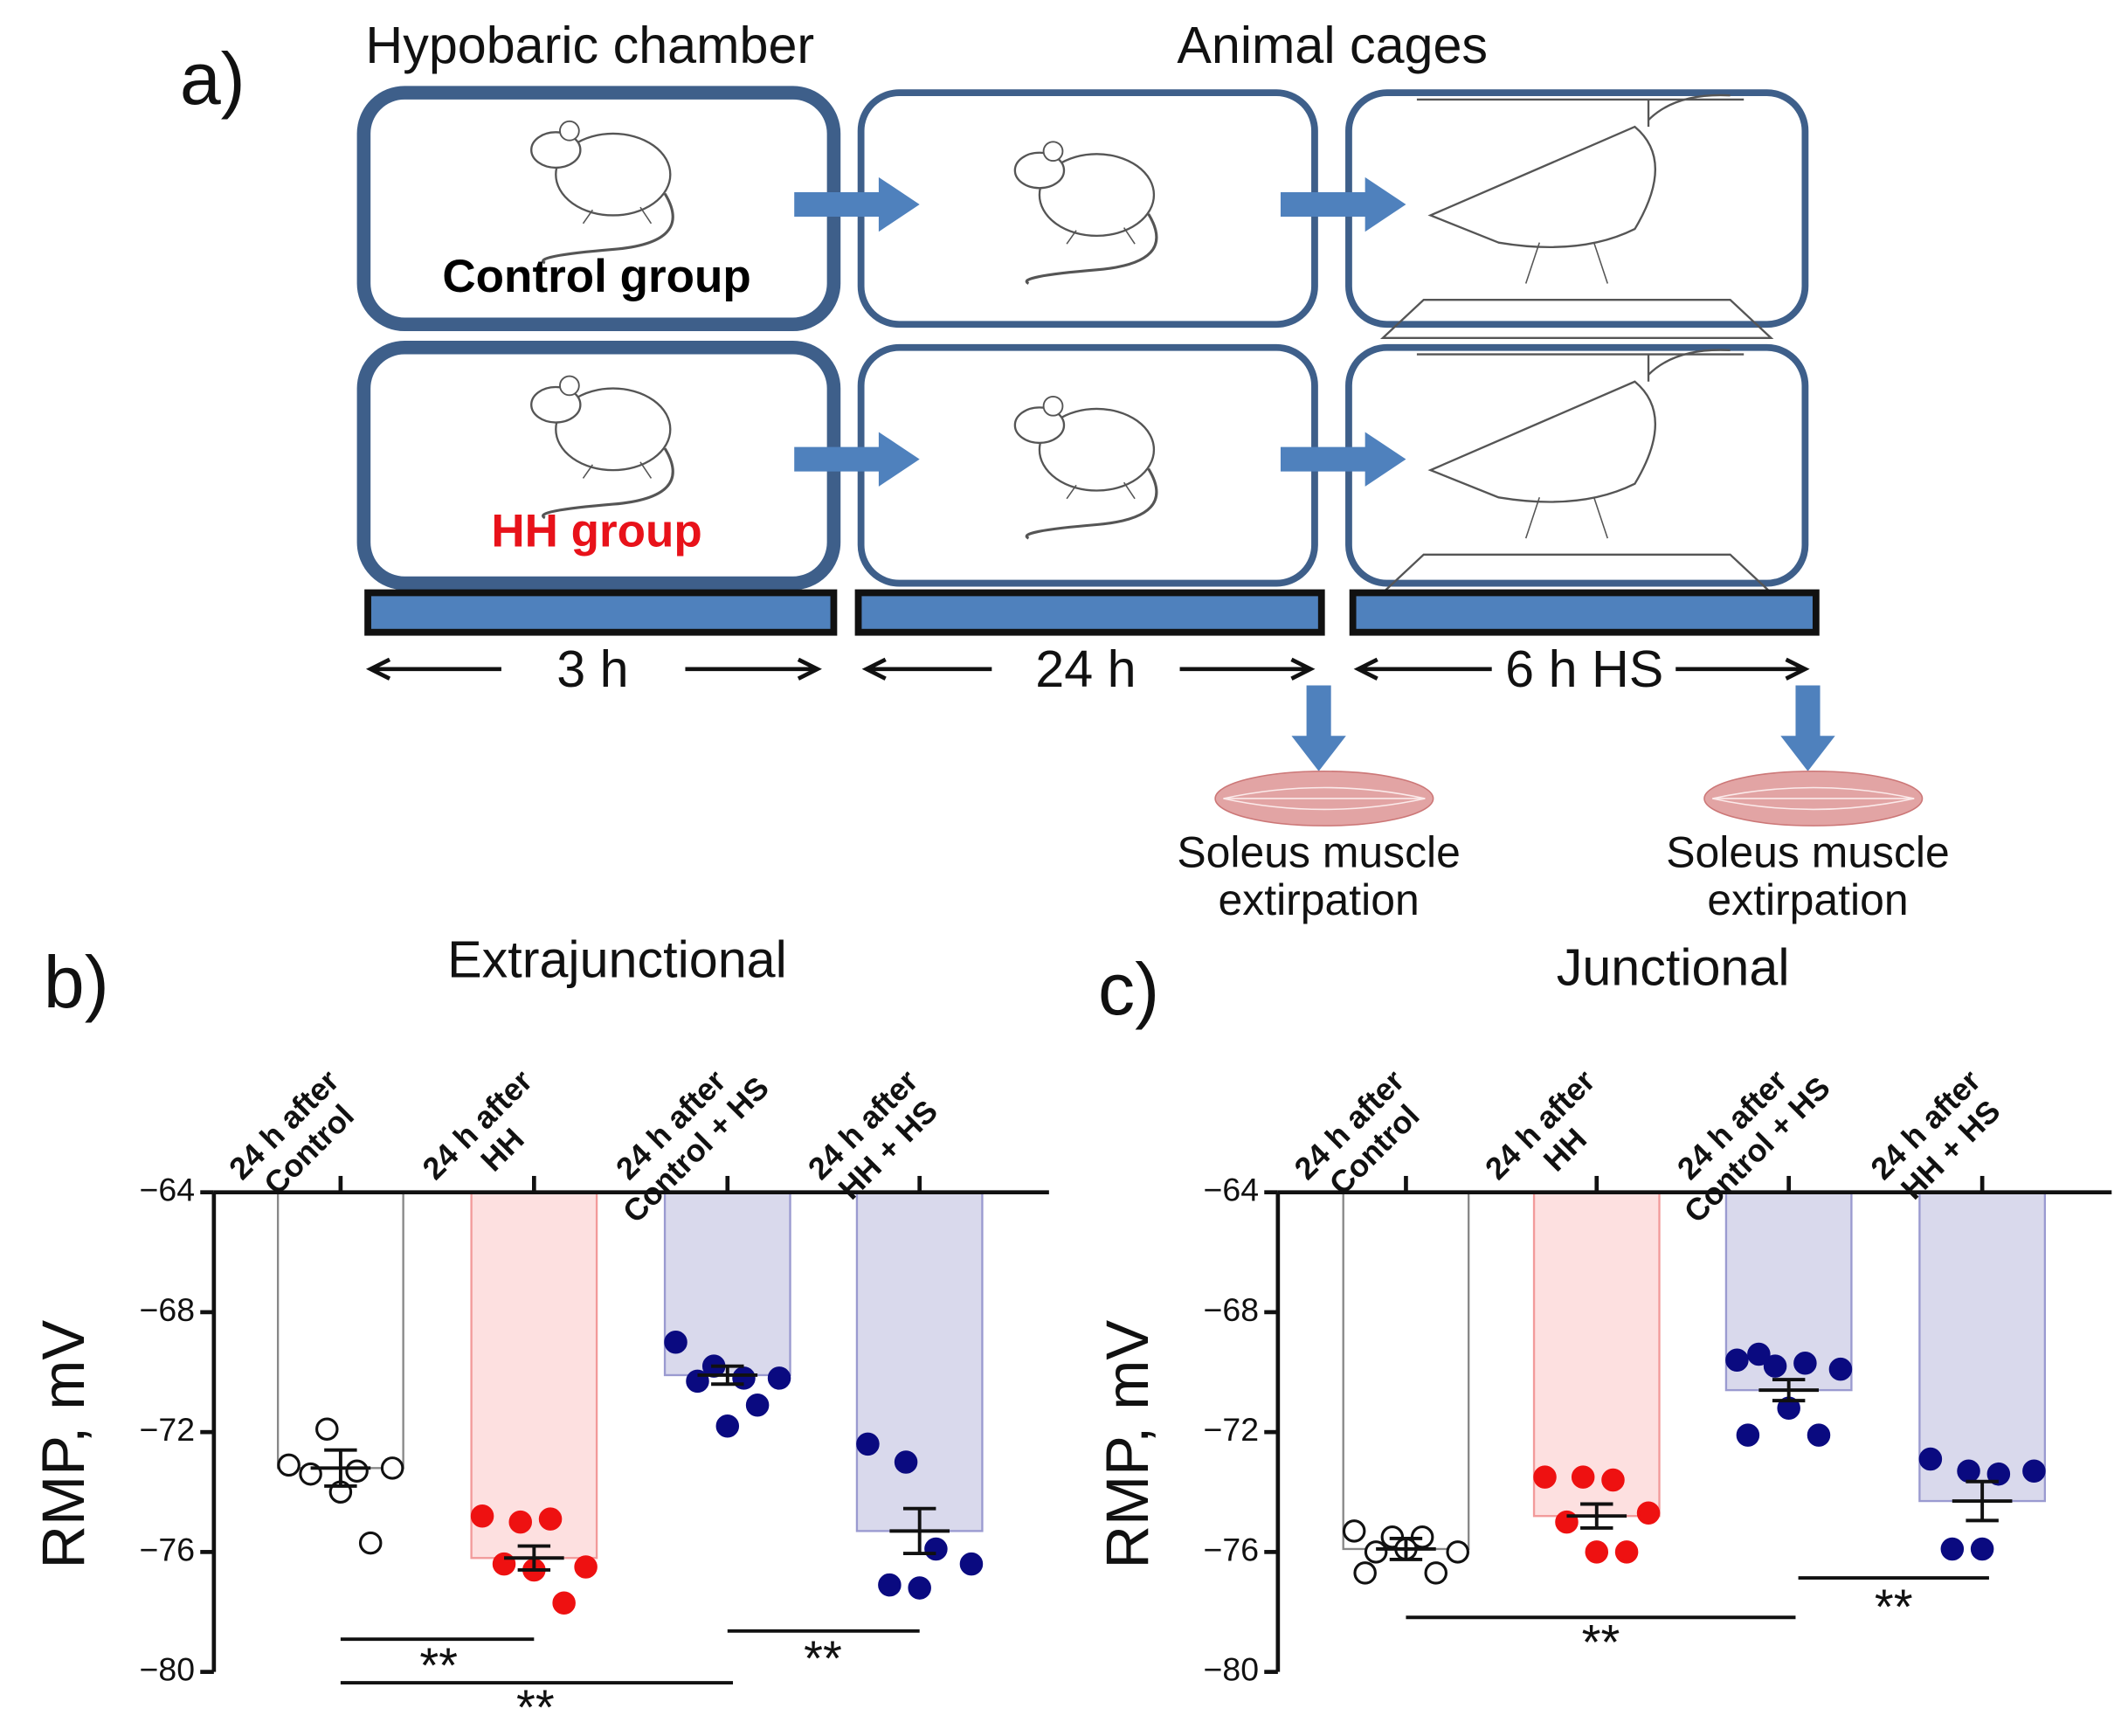  What do you see at coordinates (596, 277) in the screenshot?
I see `group-label: Control group` at bounding box center [596, 277].